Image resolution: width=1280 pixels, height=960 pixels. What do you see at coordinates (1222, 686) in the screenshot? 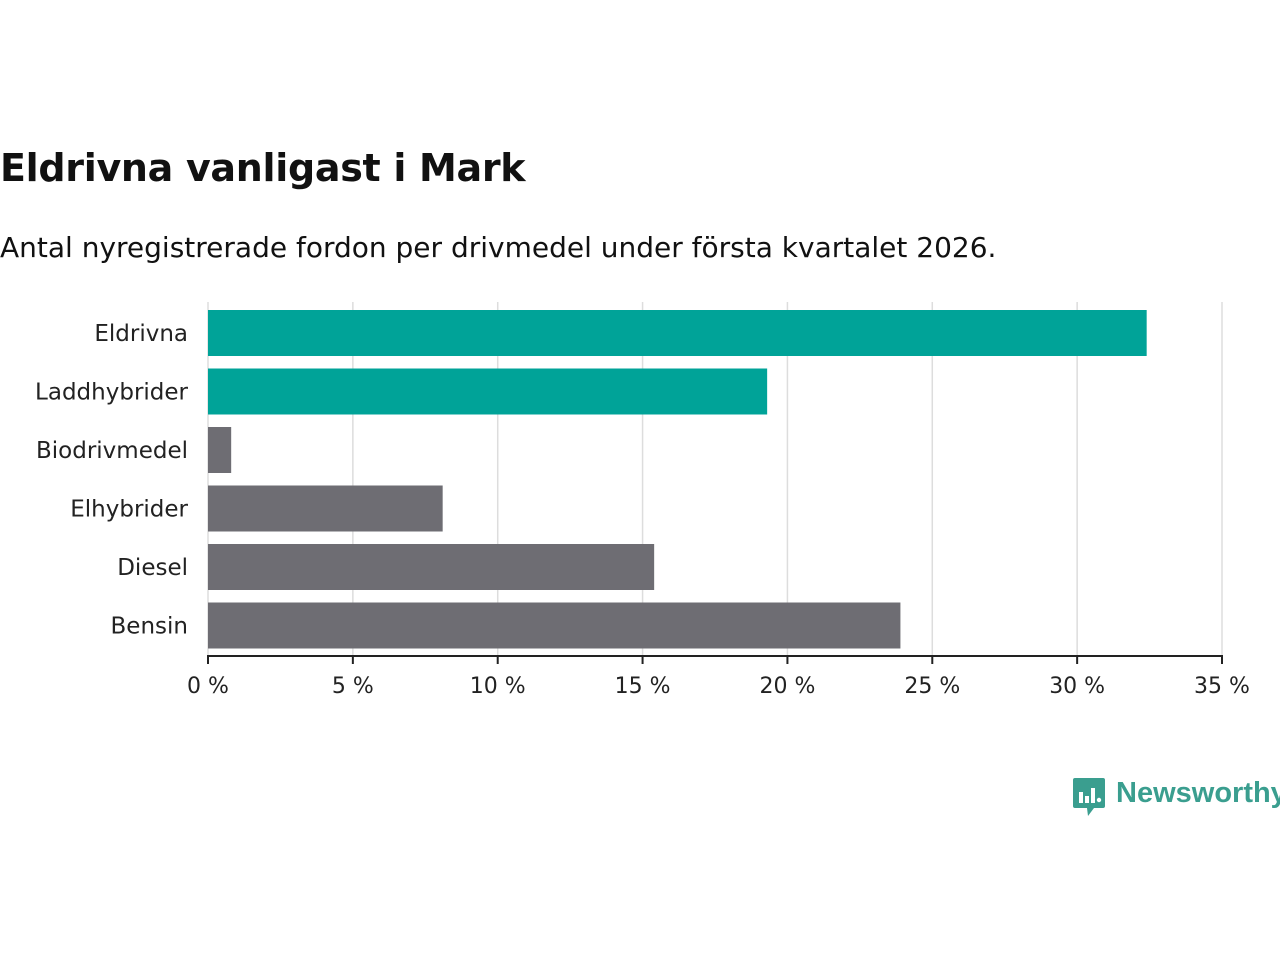
I see `x-tick-label-7: 35 %` at bounding box center [1222, 686].